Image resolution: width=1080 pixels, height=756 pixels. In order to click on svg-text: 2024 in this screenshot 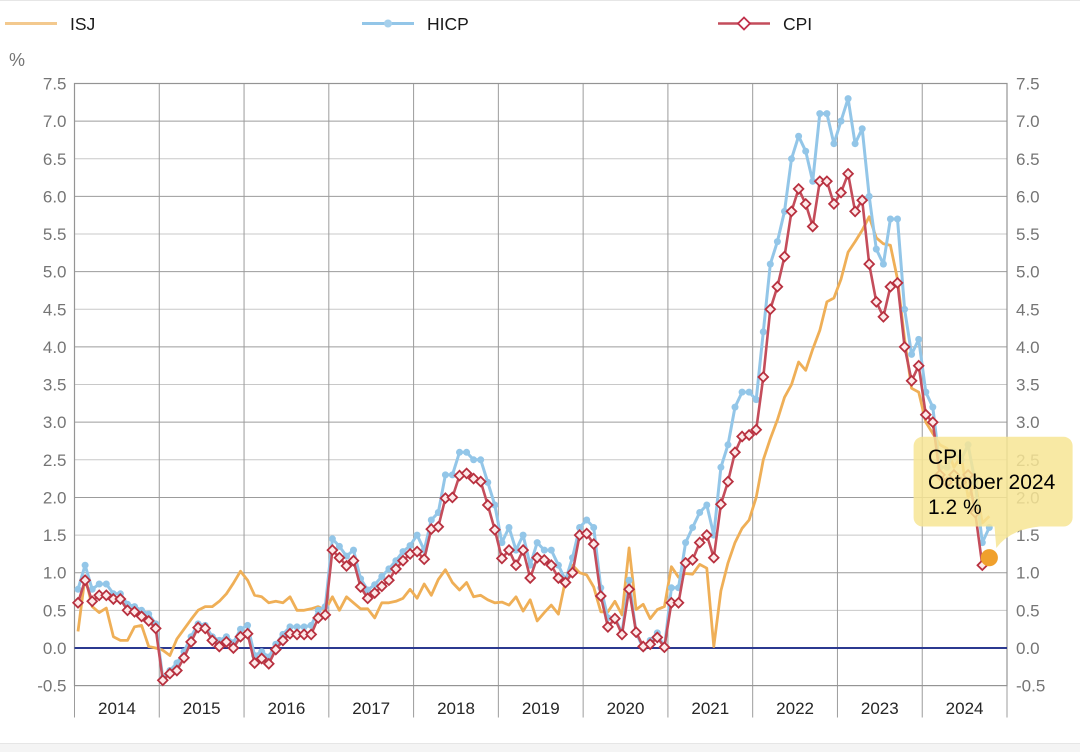, I will do `click(965, 708)`.